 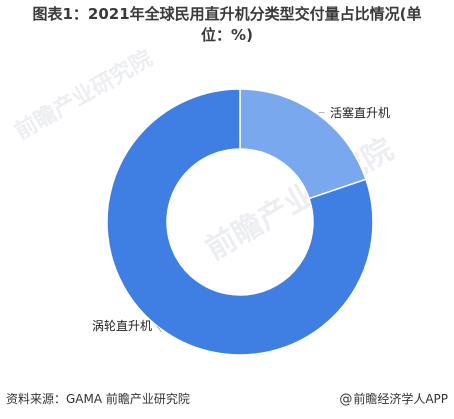 I want to click on slice-label-1: 活塞直升机, so click(x=360, y=112).